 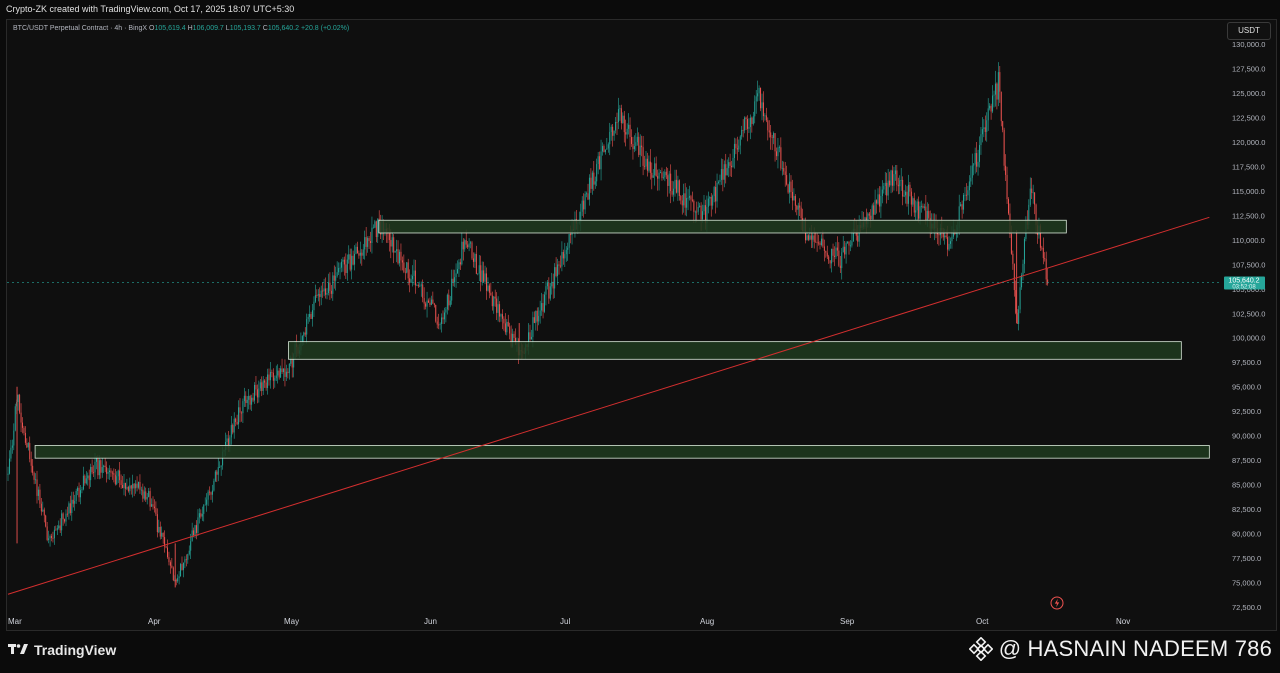 What do you see at coordinates (75, 650) in the screenshot?
I see `tradingview-logo-text: TradingView` at bounding box center [75, 650].